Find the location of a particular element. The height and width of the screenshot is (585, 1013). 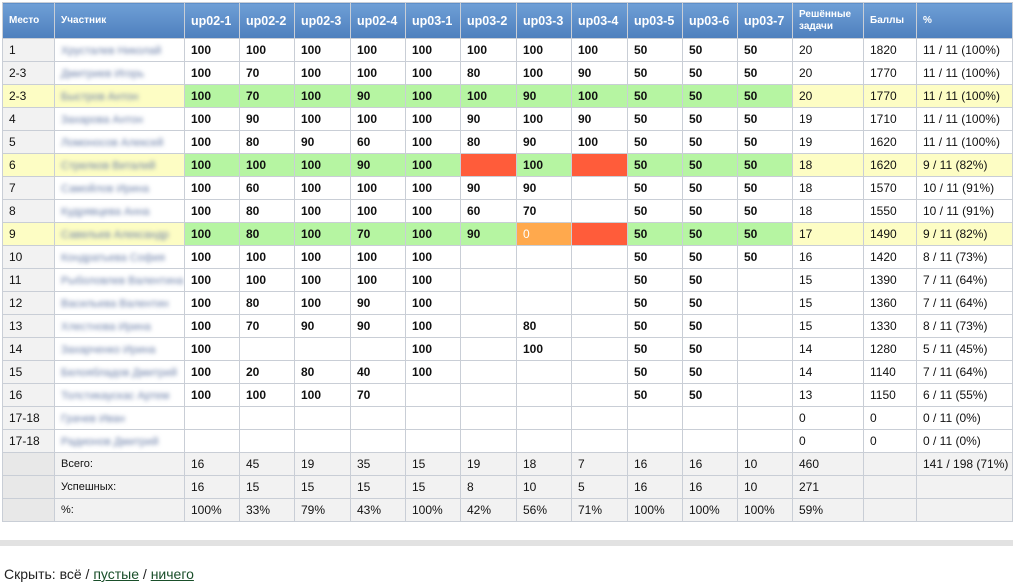

participant-cell: Кондратьева София is located at coordinates (119, 257).